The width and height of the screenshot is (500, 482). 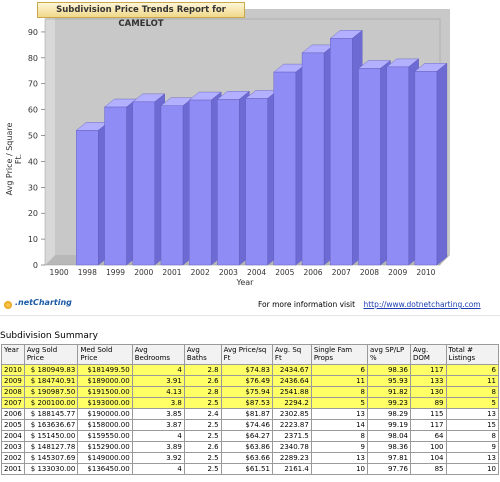 I want to click on table-cell: 91.82, so click(x=389, y=392).